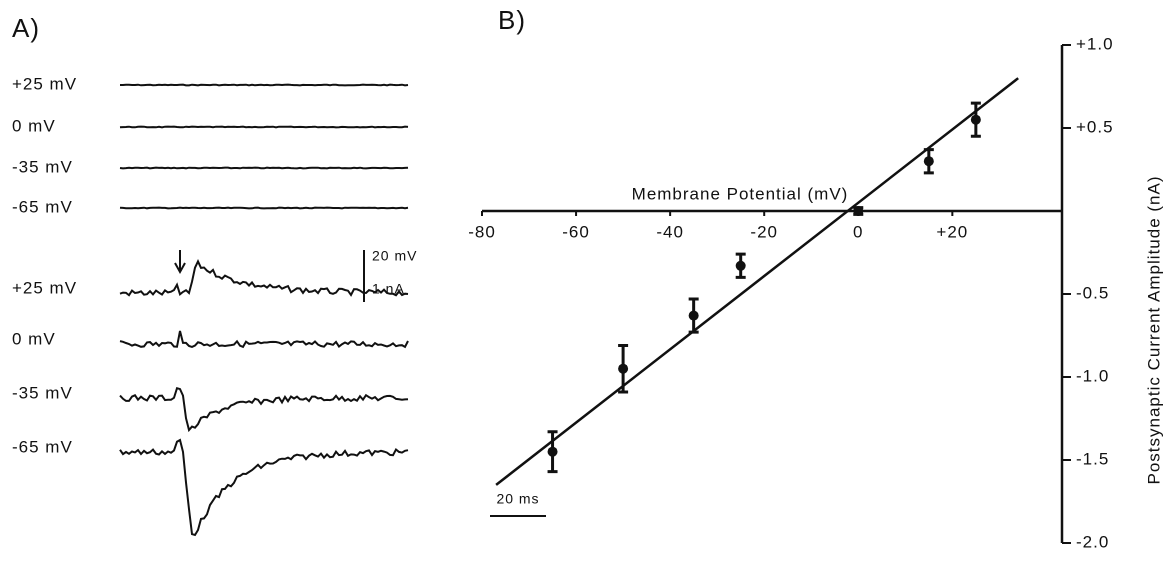  I want to click on y-tick-label: +1.0, so click(1095, 43).